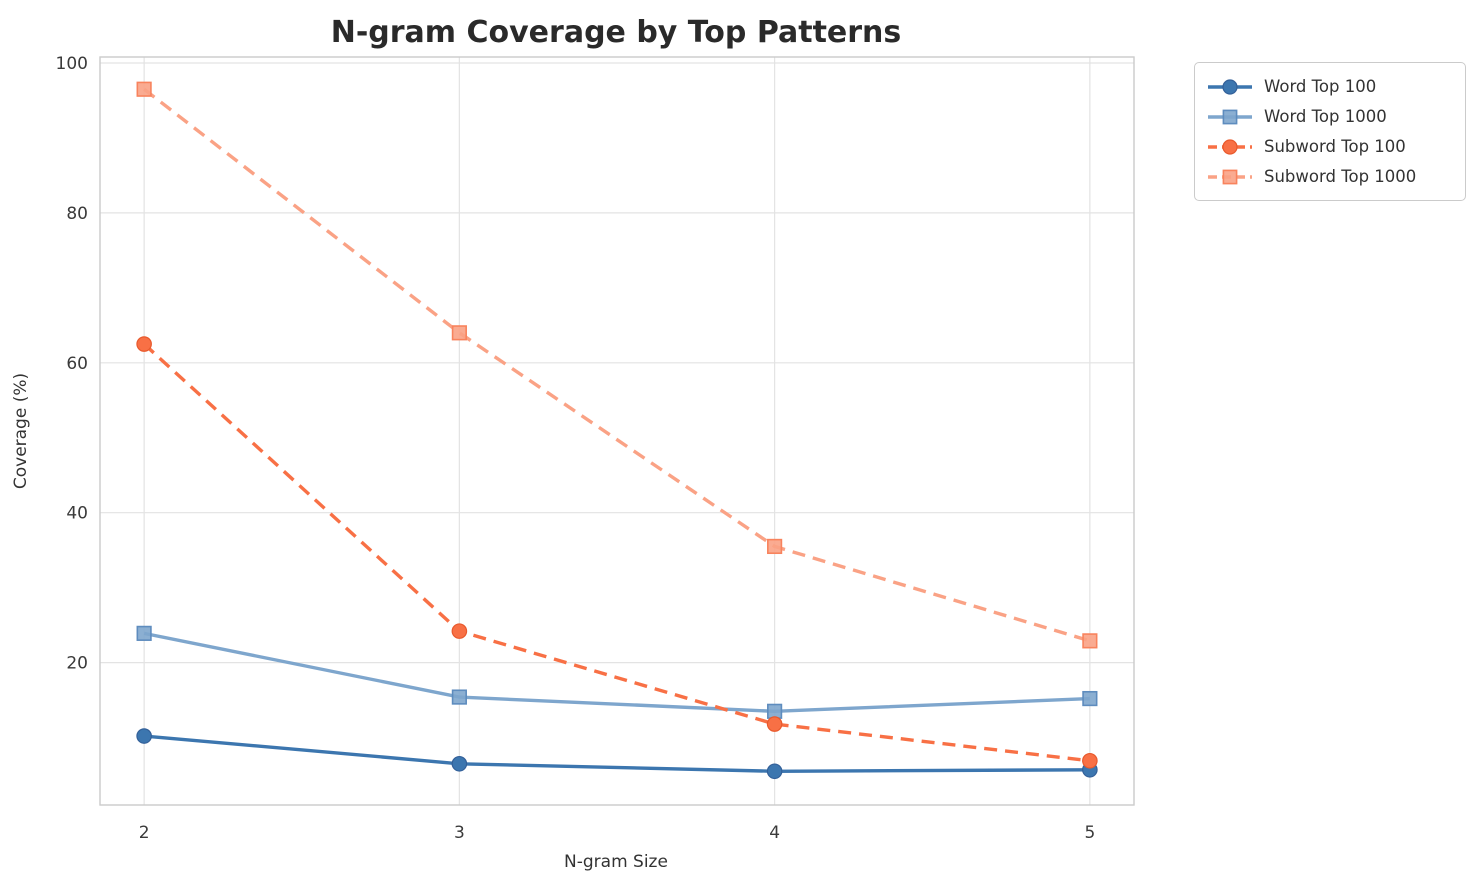 The width and height of the screenshot is (1478, 885). What do you see at coordinates (77, 214) in the screenshot?
I see `y-tick-80: 80` at bounding box center [77, 214].